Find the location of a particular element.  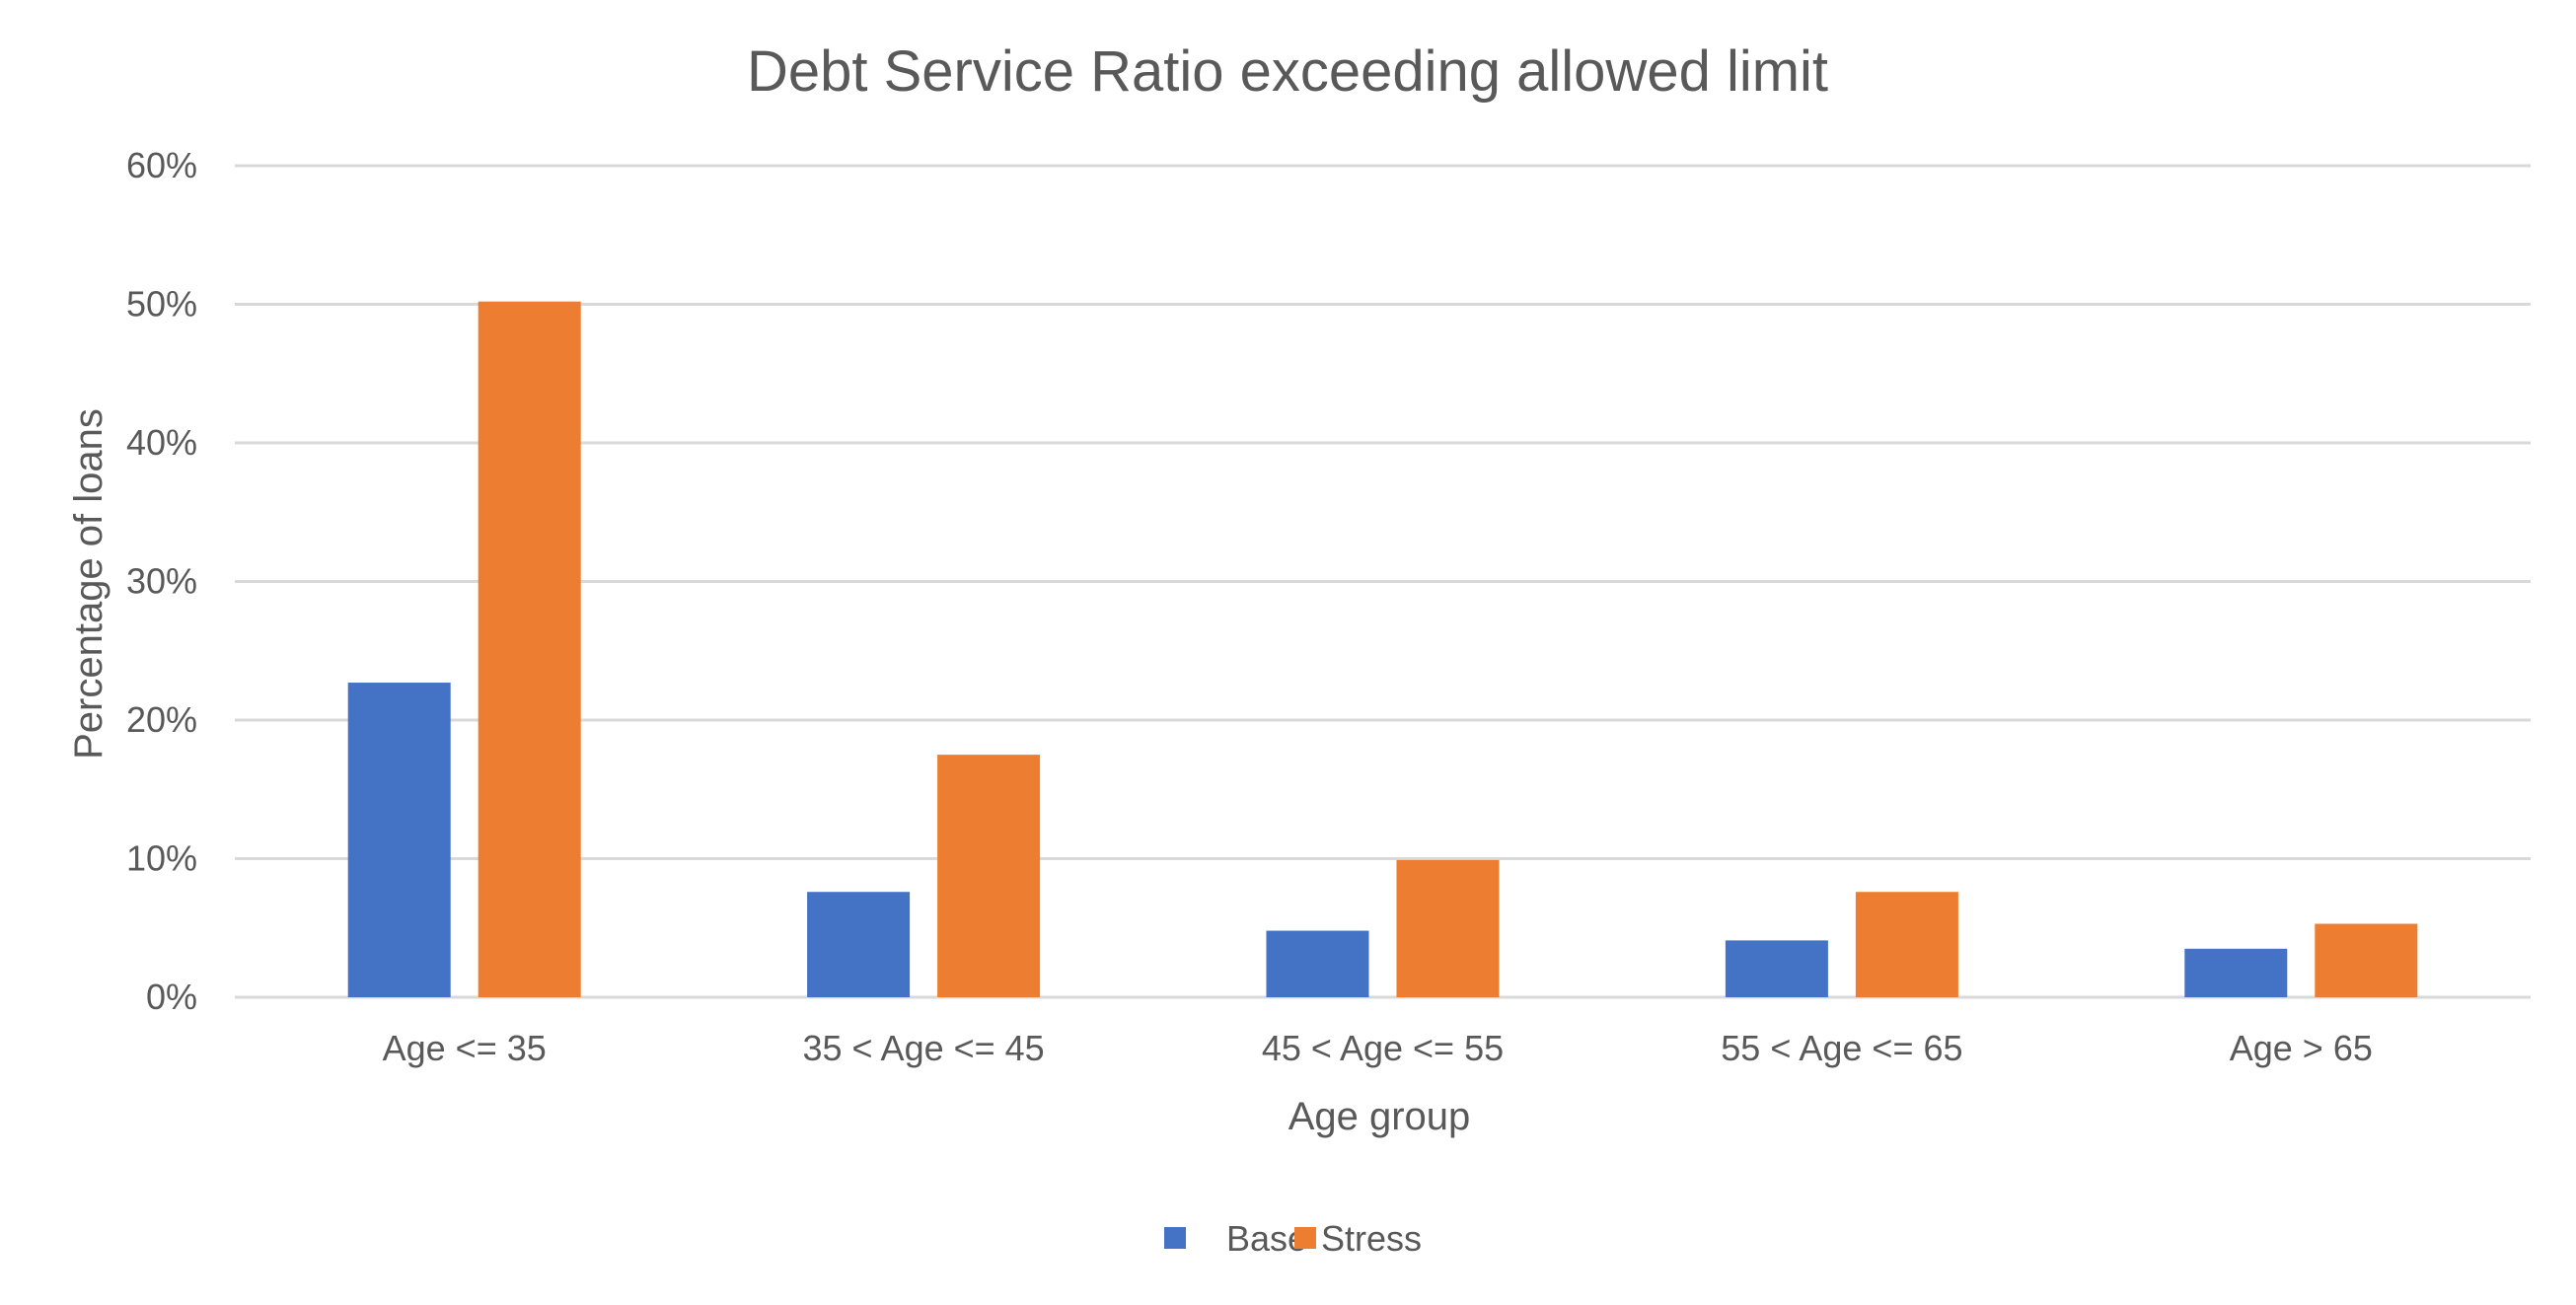

y-tick-label: 30% is located at coordinates (161, 581).